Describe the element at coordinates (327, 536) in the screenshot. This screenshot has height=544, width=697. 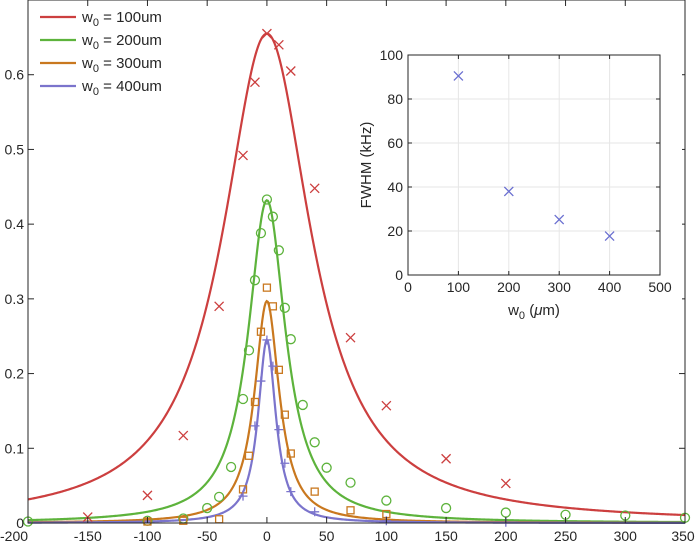
I see `x-tick-label: 50` at that location.